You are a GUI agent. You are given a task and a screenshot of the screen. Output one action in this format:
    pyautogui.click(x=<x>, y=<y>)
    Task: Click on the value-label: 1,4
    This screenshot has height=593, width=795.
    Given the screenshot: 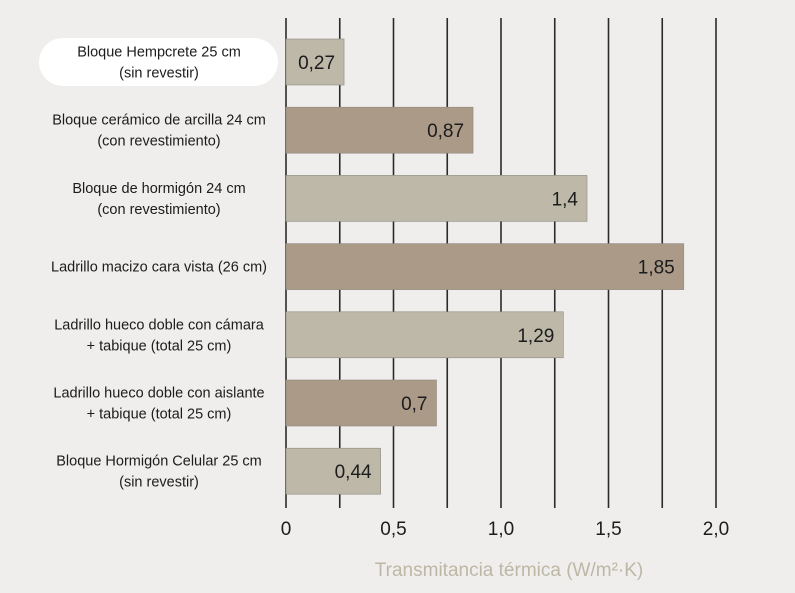 What is the action you would take?
    pyautogui.click(x=565, y=199)
    